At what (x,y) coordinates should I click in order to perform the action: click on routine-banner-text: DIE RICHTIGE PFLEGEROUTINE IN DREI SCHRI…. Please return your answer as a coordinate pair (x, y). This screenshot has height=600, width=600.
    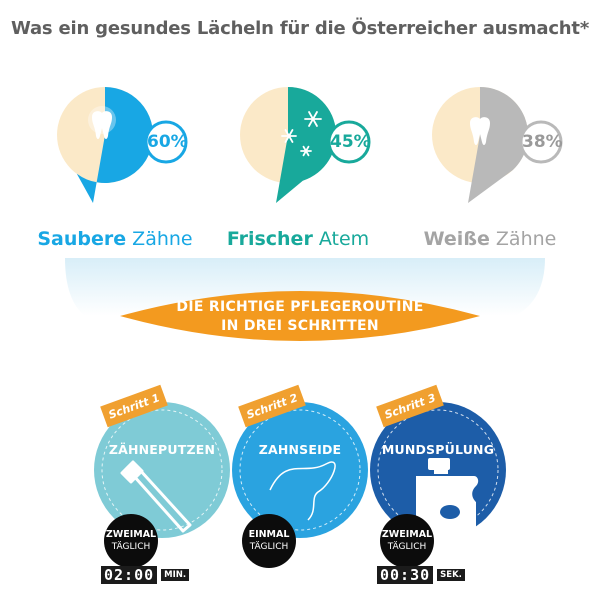
    Looking at the image, I should click on (300, 317).